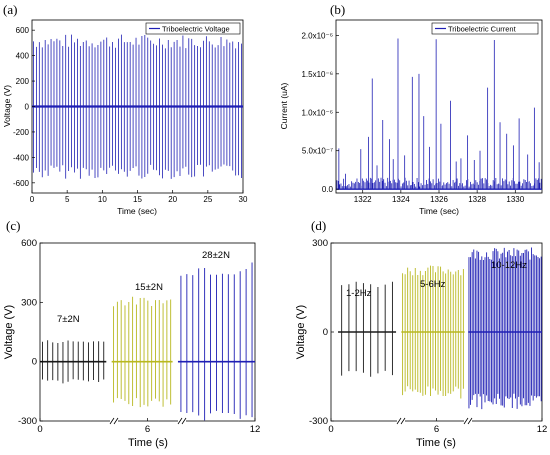  What do you see at coordinates (216, 341) in the screenshot?
I see `panel-c-segment-3-spikes` at bounding box center [216, 341].